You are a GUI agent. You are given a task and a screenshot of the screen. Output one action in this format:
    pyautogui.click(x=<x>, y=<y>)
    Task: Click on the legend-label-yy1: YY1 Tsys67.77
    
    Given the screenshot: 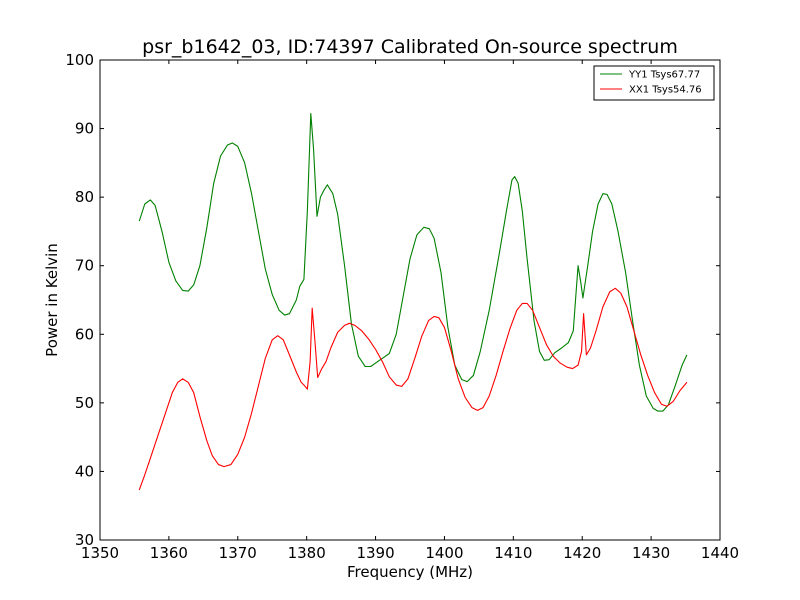 What is the action you would take?
    pyautogui.click(x=664, y=75)
    